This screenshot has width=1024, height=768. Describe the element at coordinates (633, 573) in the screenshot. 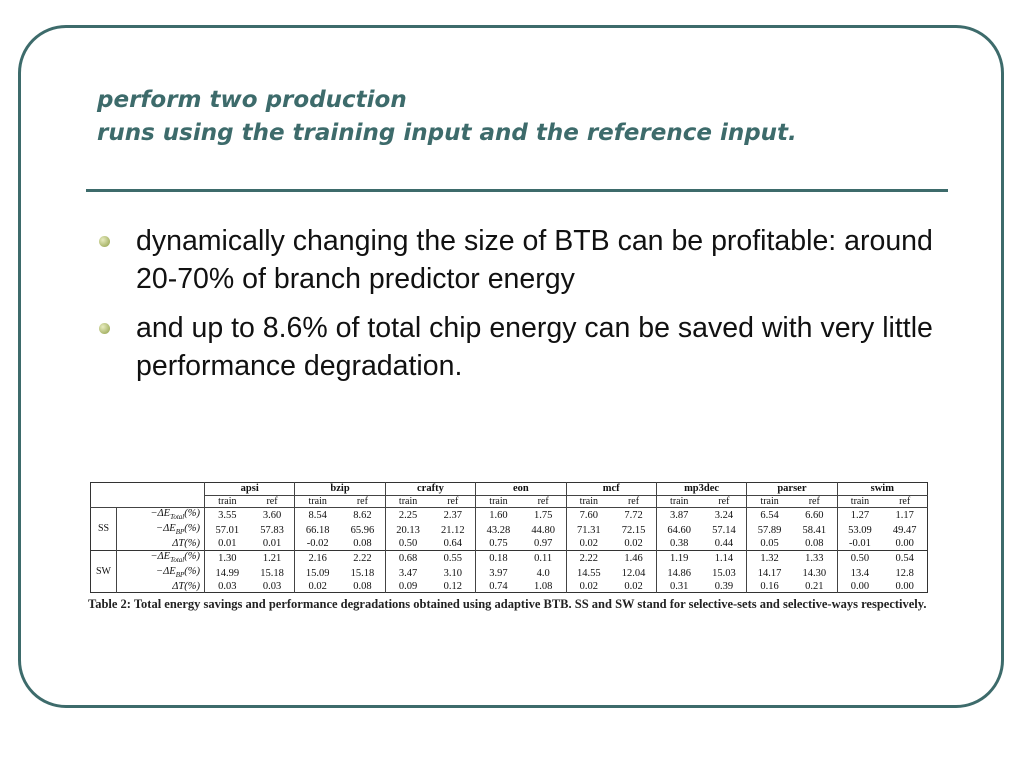

I see `table-cell: 12.04` at that location.